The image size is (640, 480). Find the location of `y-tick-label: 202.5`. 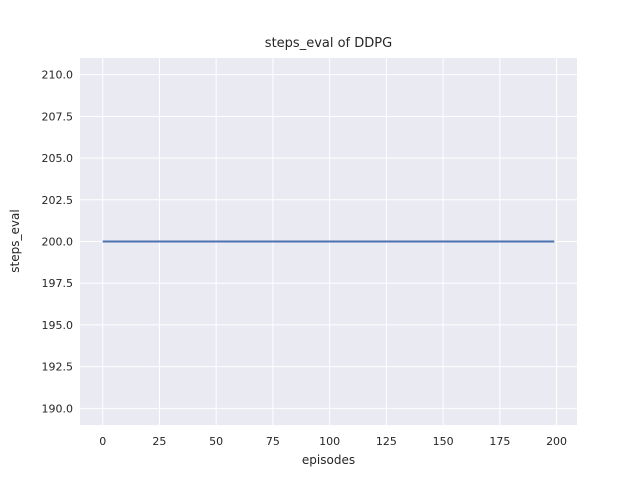

y-tick-label: 202.5 is located at coordinates (58, 200).